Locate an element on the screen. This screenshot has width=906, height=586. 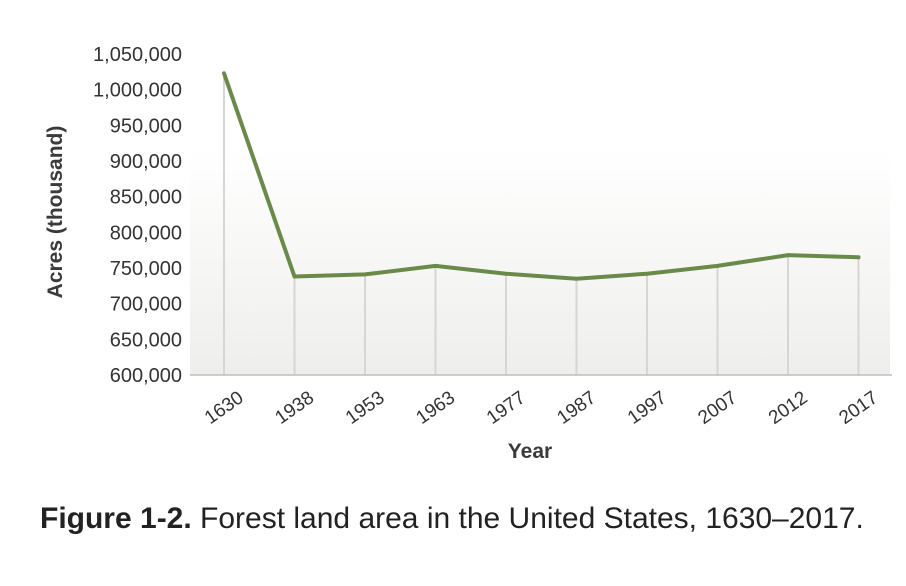
x-tick-label: 2017 is located at coordinates (858, 407).